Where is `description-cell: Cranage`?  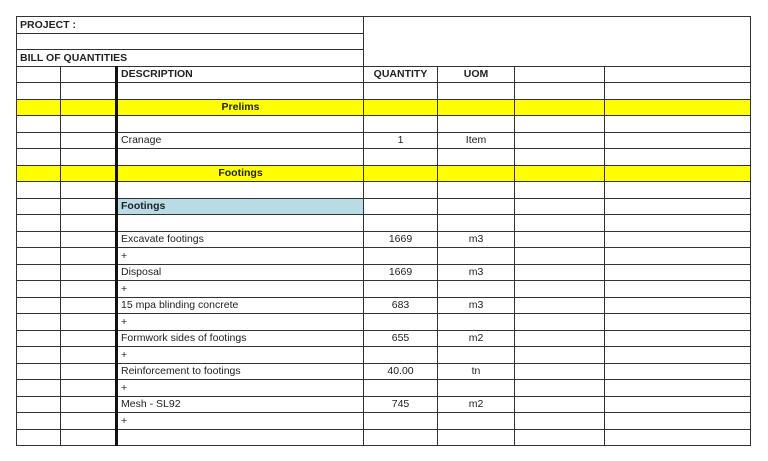 description-cell: Cranage is located at coordinates (239, 140).